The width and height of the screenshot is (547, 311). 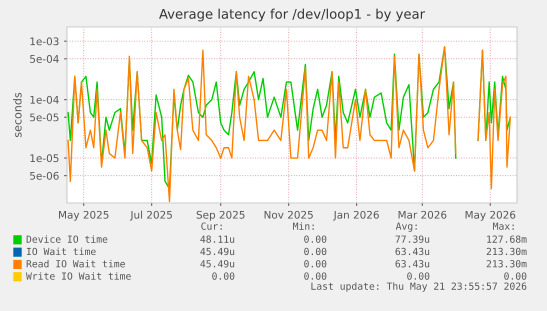 What do you see at coordinates (44, 59) in the screenshot?
I see `y-tick-label: 5e-04` at bounding box center [44, 59].